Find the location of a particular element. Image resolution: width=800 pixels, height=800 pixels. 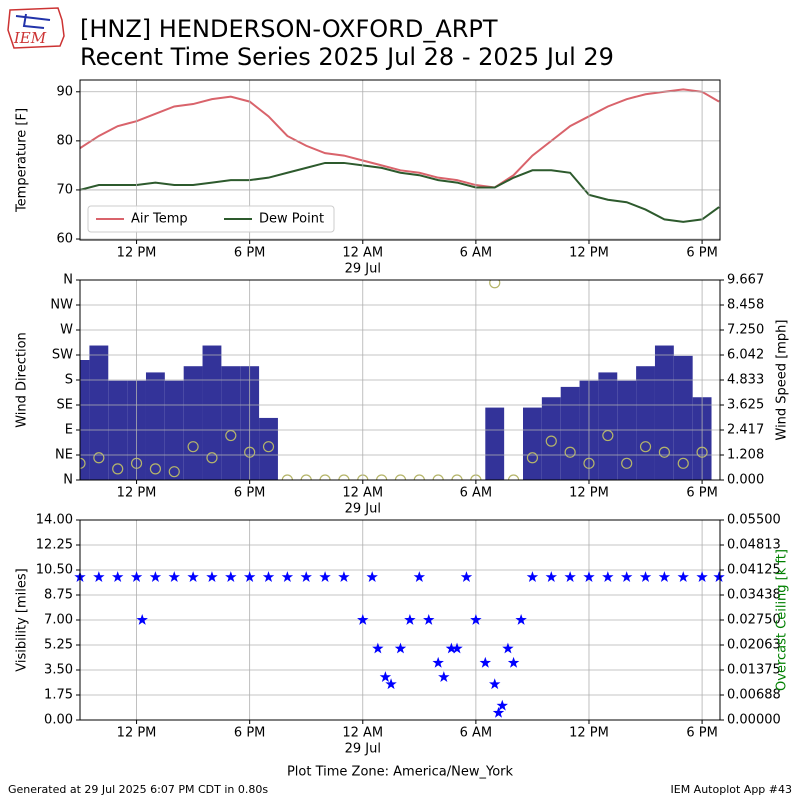

y2-tick-label: 0.03438 is located at coordinates (754, 595).